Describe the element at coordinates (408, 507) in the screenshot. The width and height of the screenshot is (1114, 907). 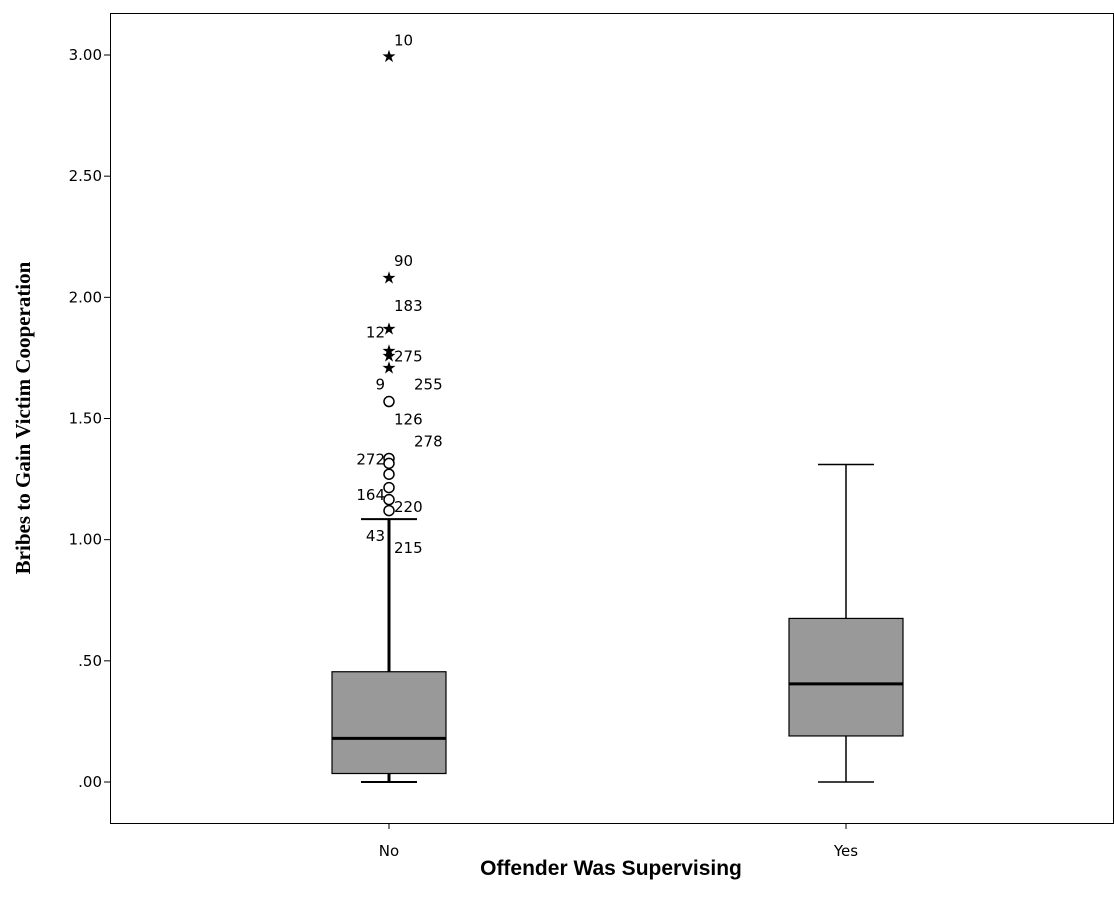
I see `outlier-case-label: 220` at that location.